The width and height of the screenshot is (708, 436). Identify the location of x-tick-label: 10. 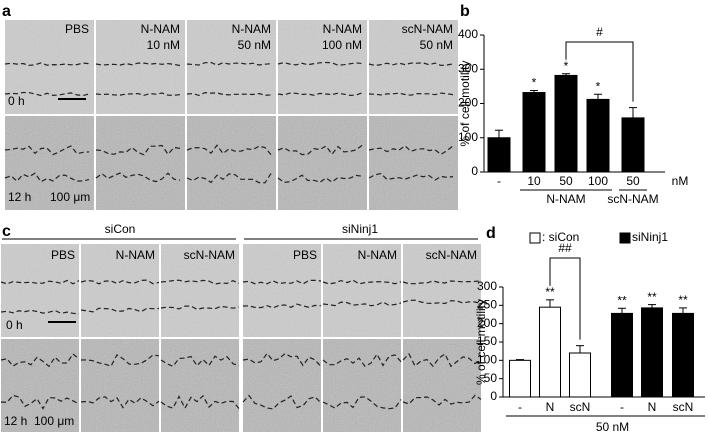
(534, 181).